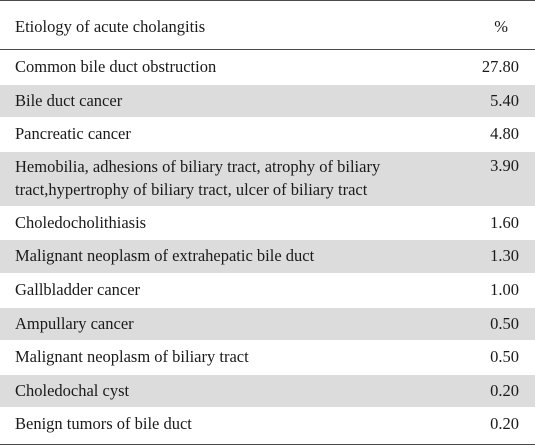  I want to click on row-label: Choledochal cyst, so click(72, 390).